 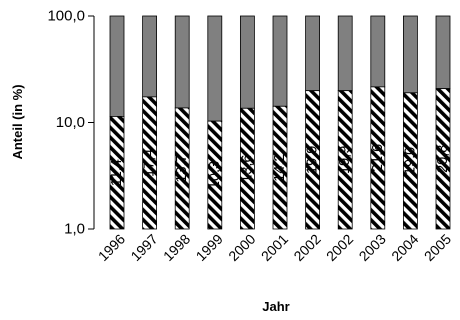 What do you see at coordinates (372, 247) in the screenshot?
I see `x-tick-label: 2003` at bounding box center [372, 247].